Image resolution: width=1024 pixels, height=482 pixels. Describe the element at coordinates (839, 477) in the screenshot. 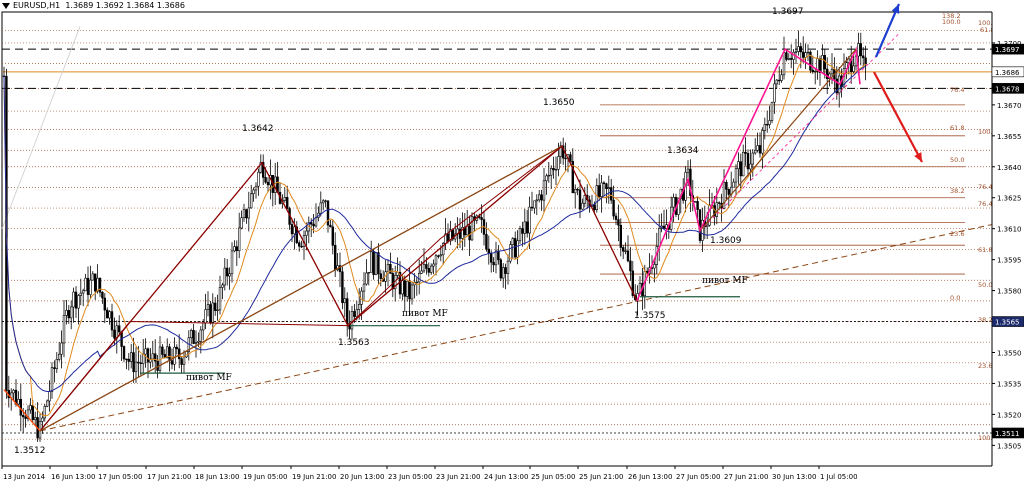

I see `time-tick-label: 1 Jul 05:00` at that location.